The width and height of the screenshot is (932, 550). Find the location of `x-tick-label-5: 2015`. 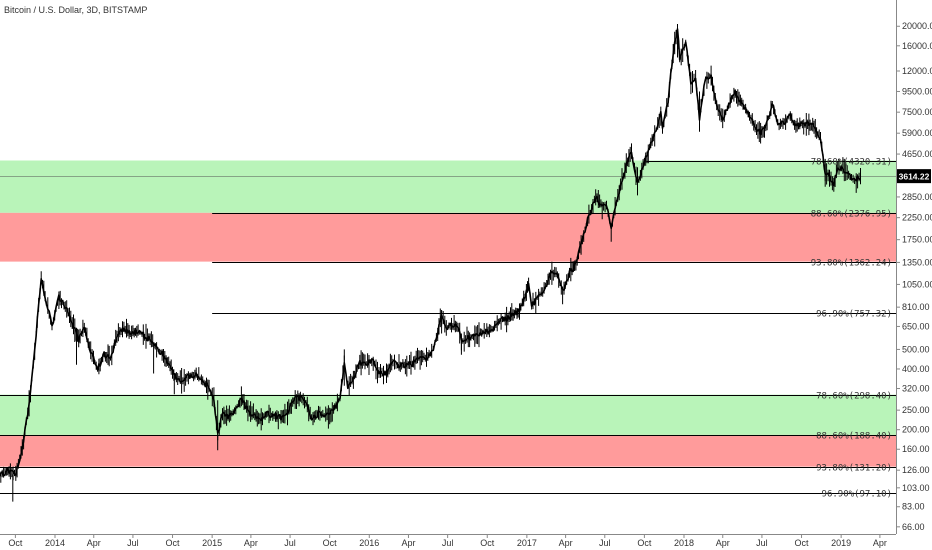

x-tick-label-5: 2015 is located at coordinates (212, 543).